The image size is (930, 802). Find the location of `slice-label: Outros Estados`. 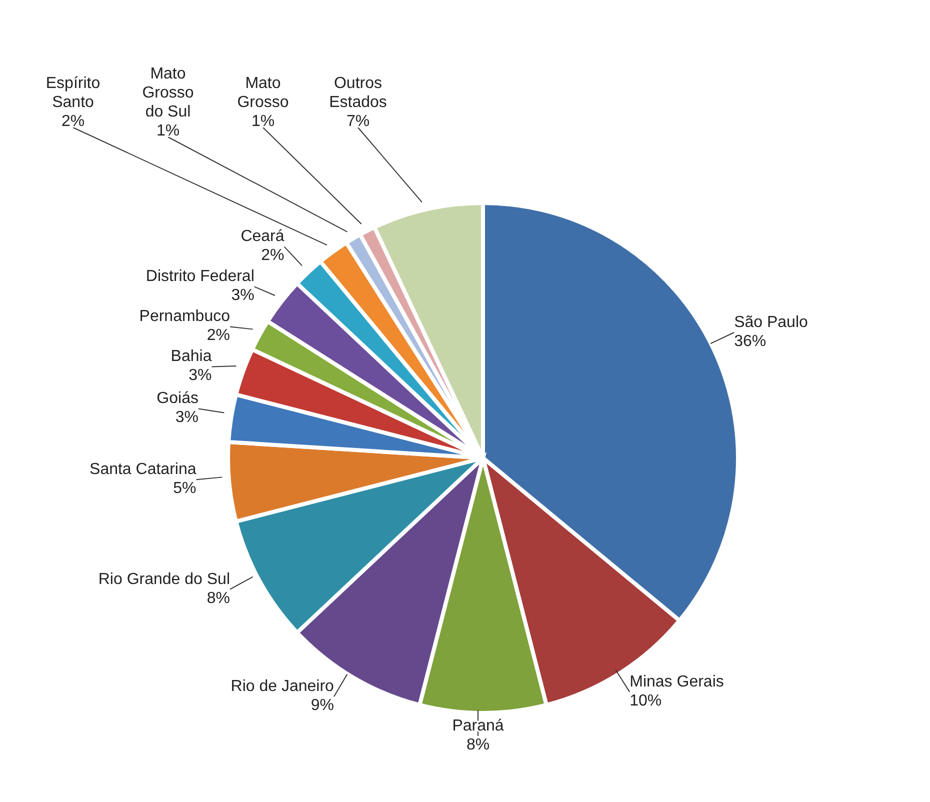

slice-label: Outros Estados is located at coordinates (358, 93).